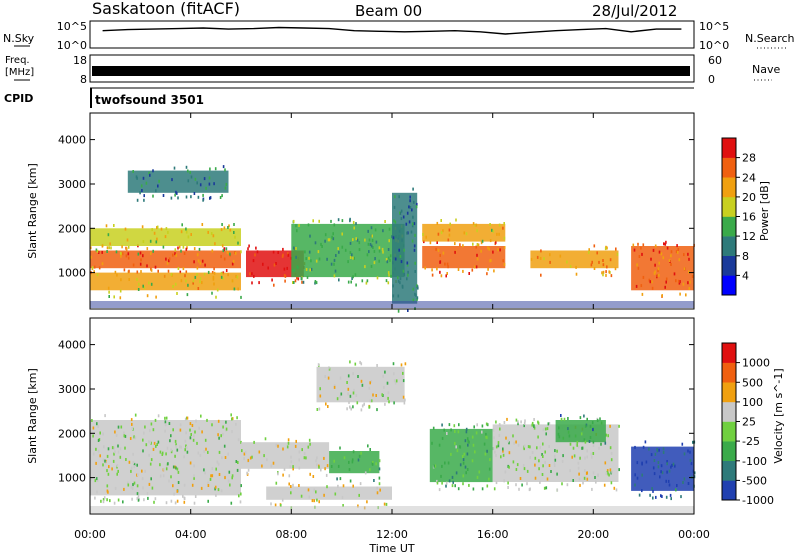 This screenshot has width=800, height=554. I want to click on freq-tick-high: 18, so click(80, 60).